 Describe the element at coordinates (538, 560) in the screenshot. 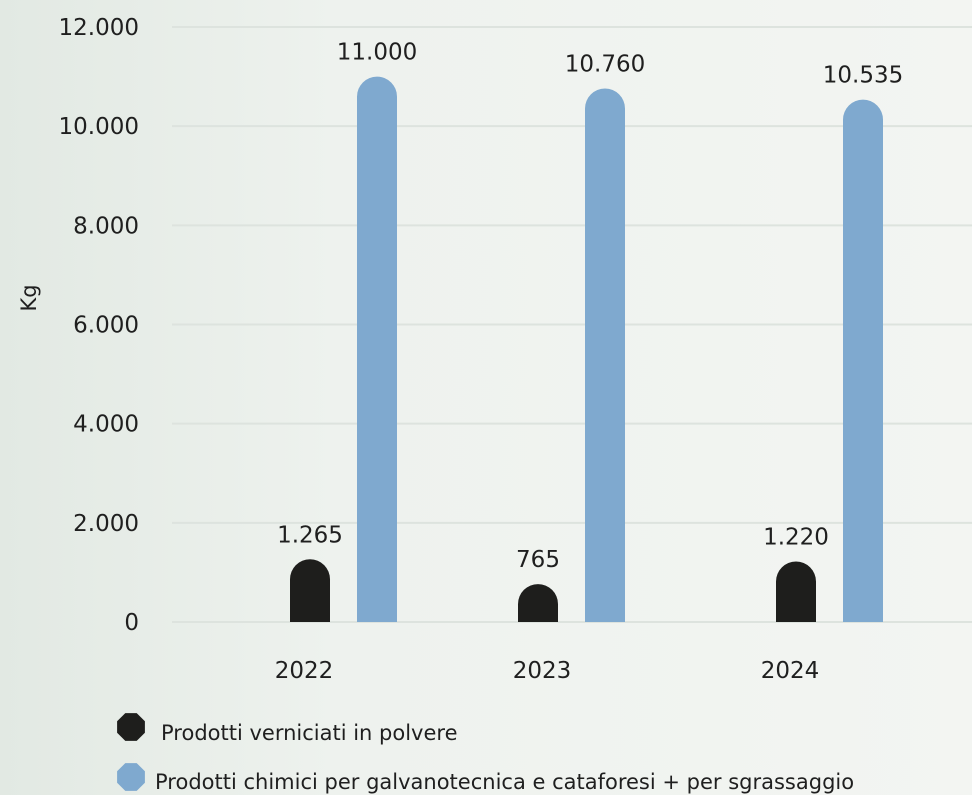

I see `data-label: 765` at that location.